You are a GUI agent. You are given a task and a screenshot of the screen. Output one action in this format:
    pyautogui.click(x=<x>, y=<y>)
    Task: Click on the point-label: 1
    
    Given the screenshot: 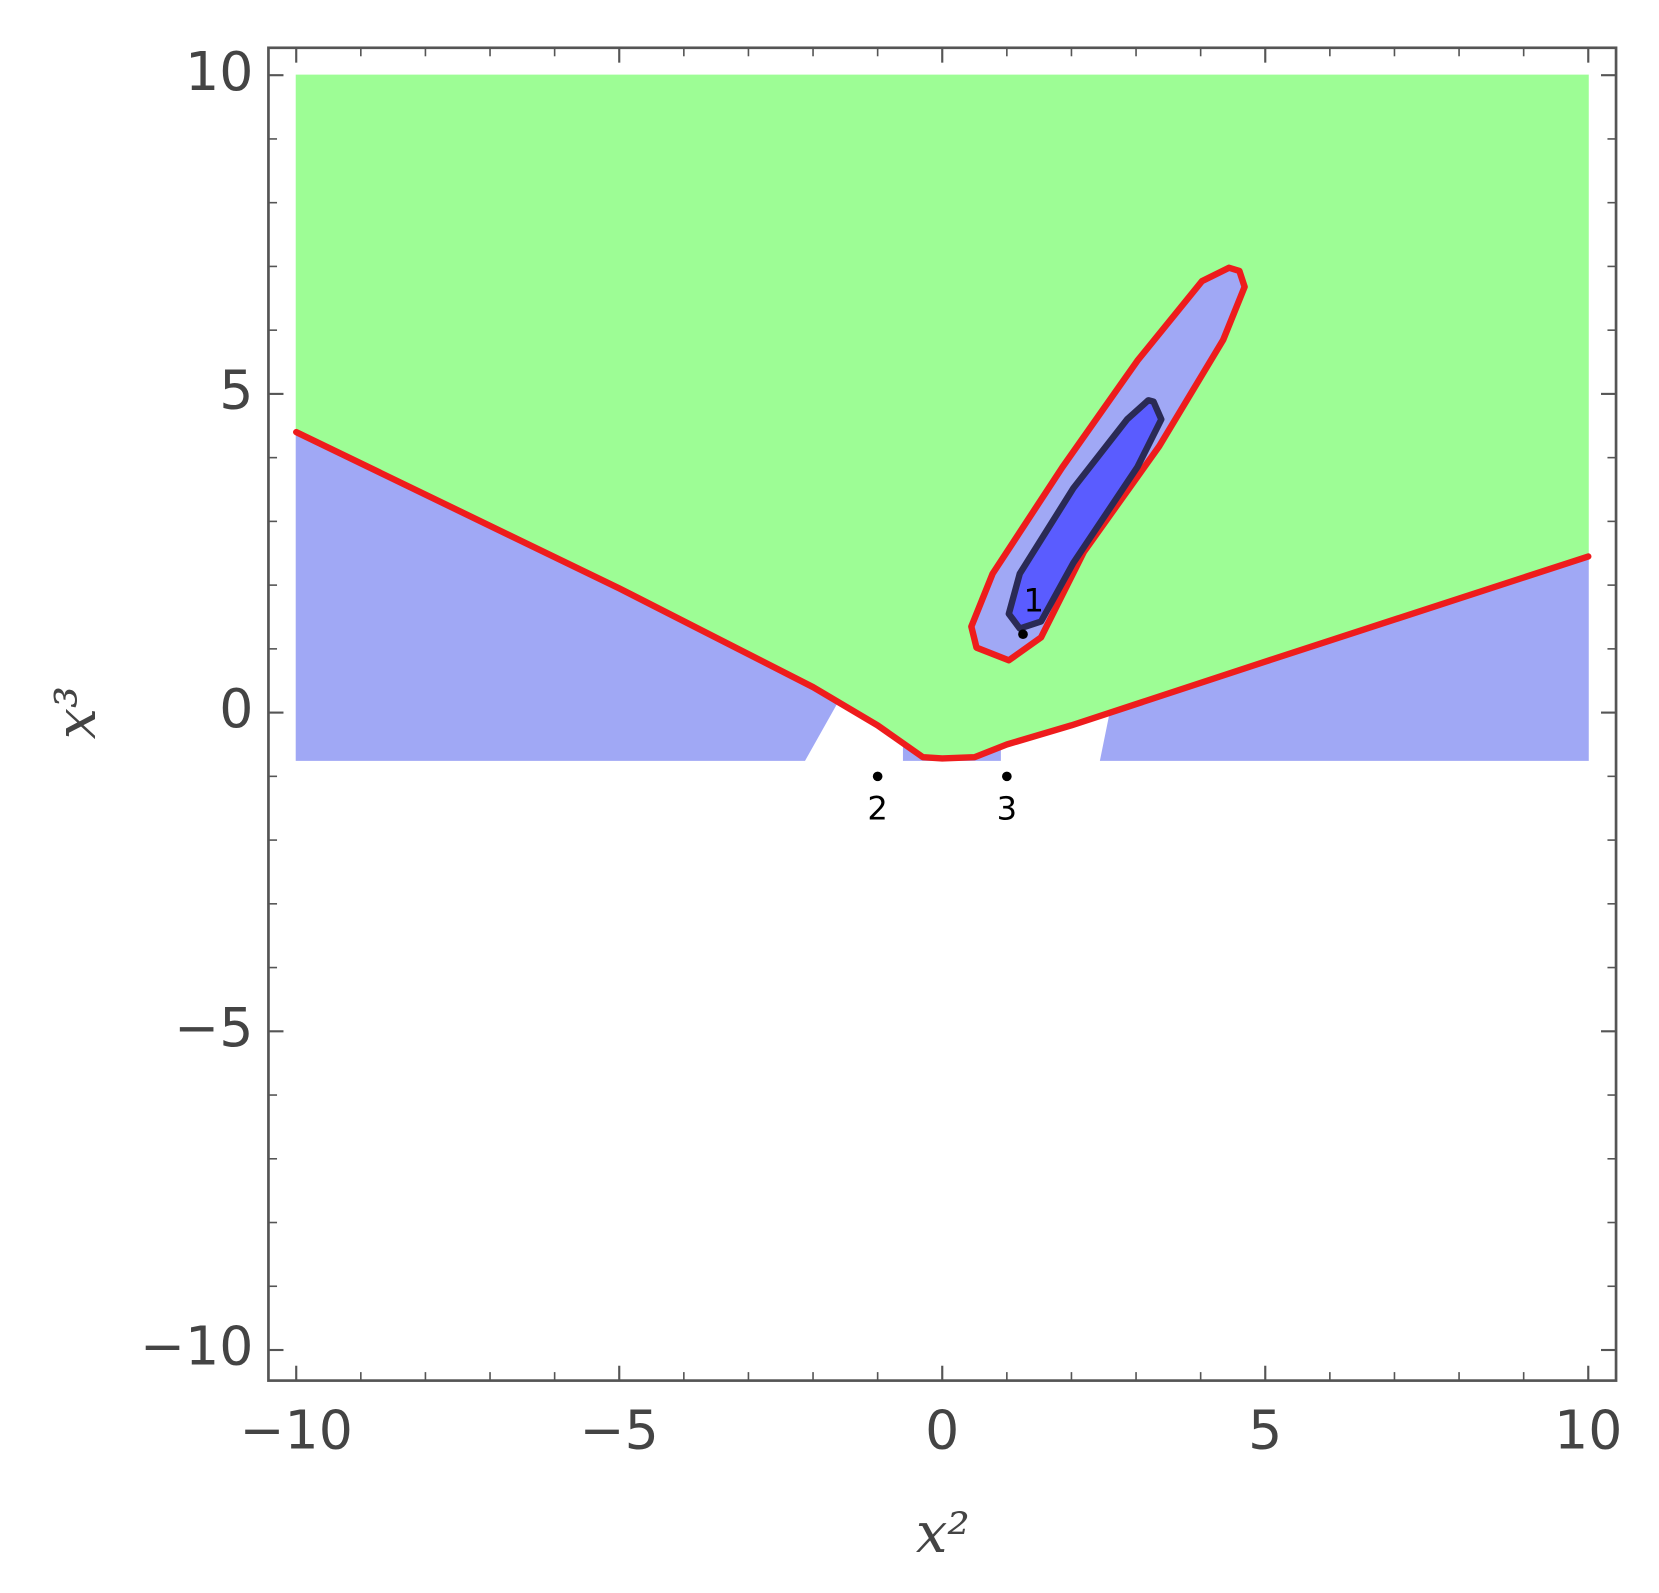 What is the action you would take?
    pyautogui.click(x=1033, y=600)
    